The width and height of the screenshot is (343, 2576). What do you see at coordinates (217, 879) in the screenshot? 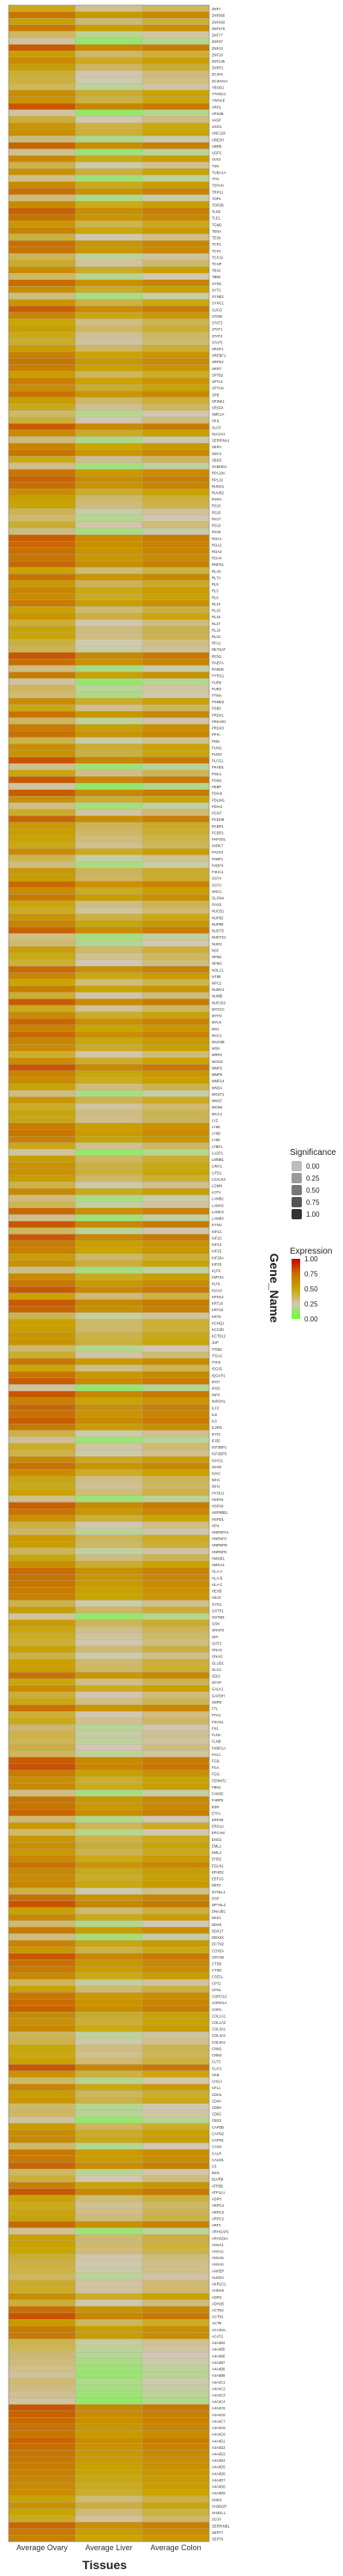
I see `gene-label: OST4` at bounding box center [217, 879].